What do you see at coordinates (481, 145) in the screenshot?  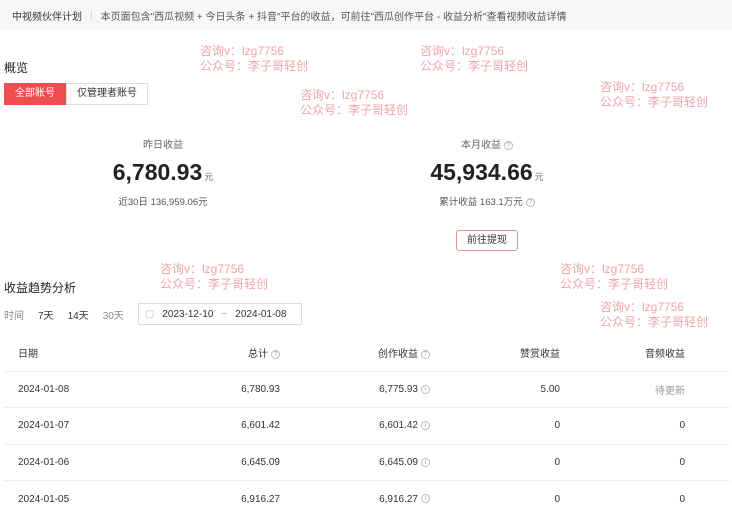 I see `month-label: 本月收益` at bounding box center [481, 145].